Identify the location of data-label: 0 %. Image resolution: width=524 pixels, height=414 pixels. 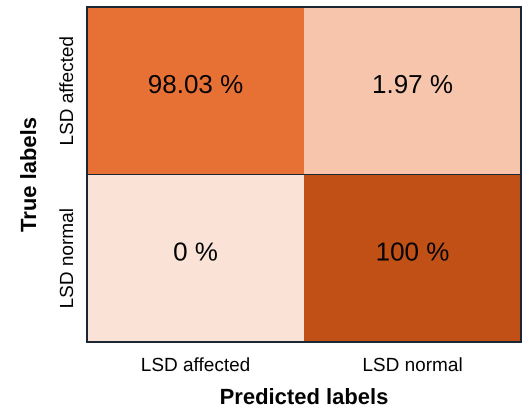
(195, 251).